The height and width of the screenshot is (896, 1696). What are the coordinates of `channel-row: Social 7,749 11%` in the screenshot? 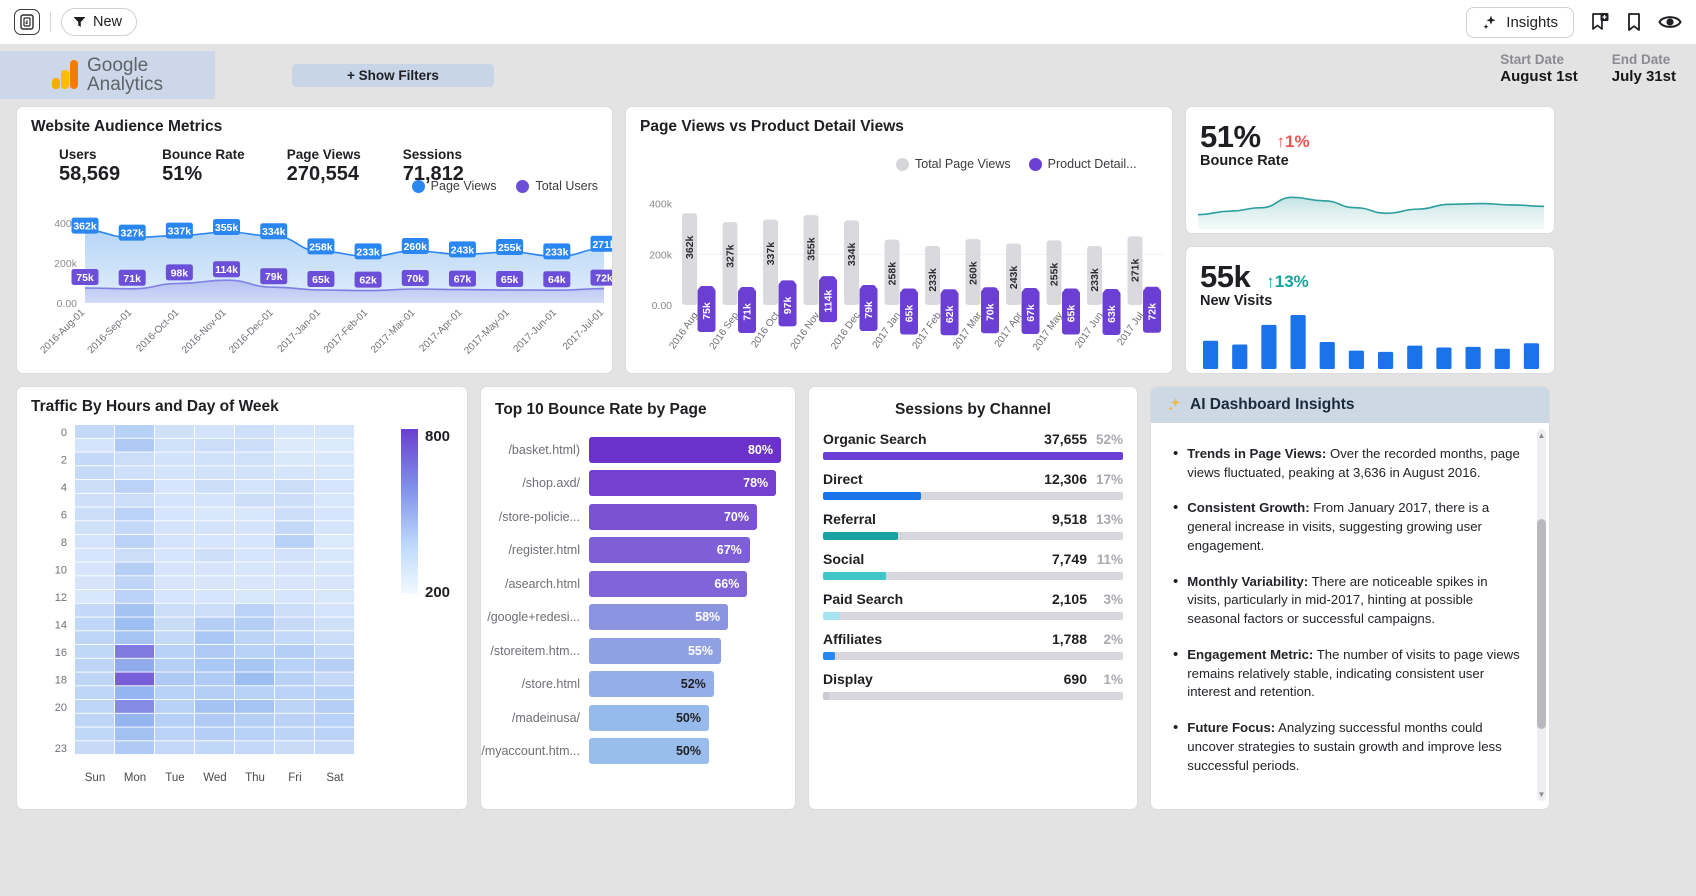 It's located at (973, 565).